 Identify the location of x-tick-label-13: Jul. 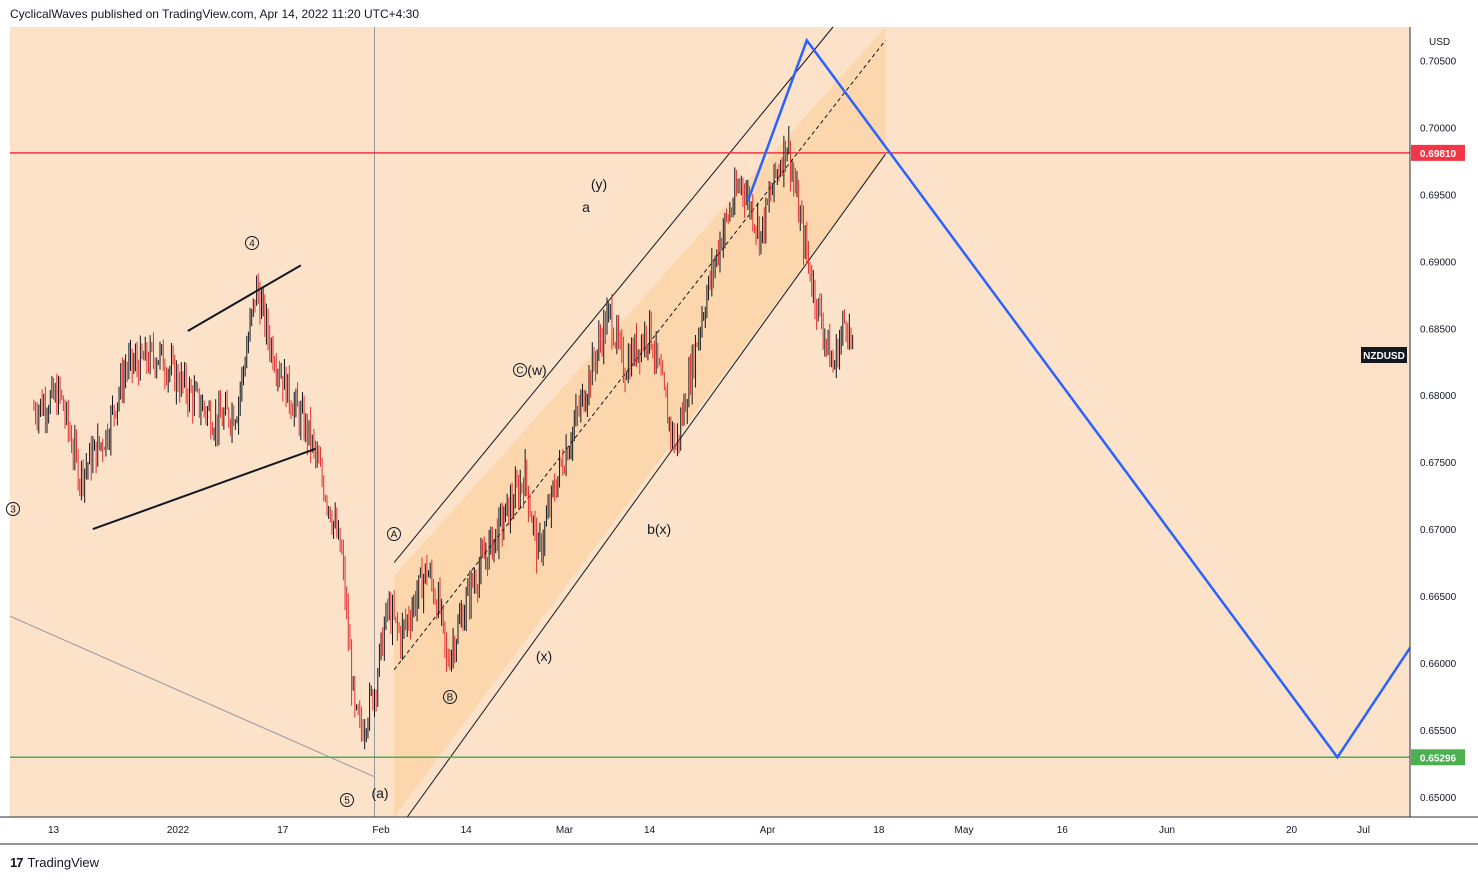
(1363, 830).